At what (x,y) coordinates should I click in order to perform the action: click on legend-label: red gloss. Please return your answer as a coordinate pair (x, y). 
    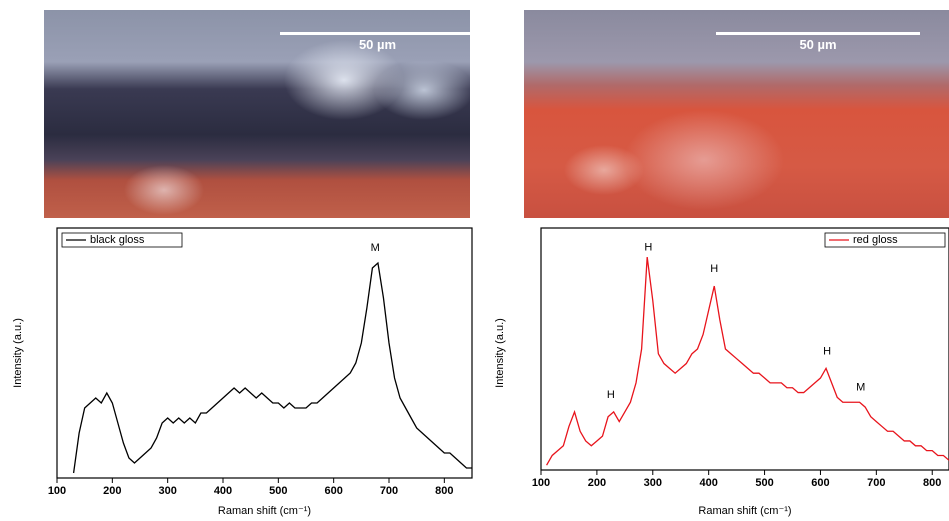
    Looking at the image, I should click on (875, 240).